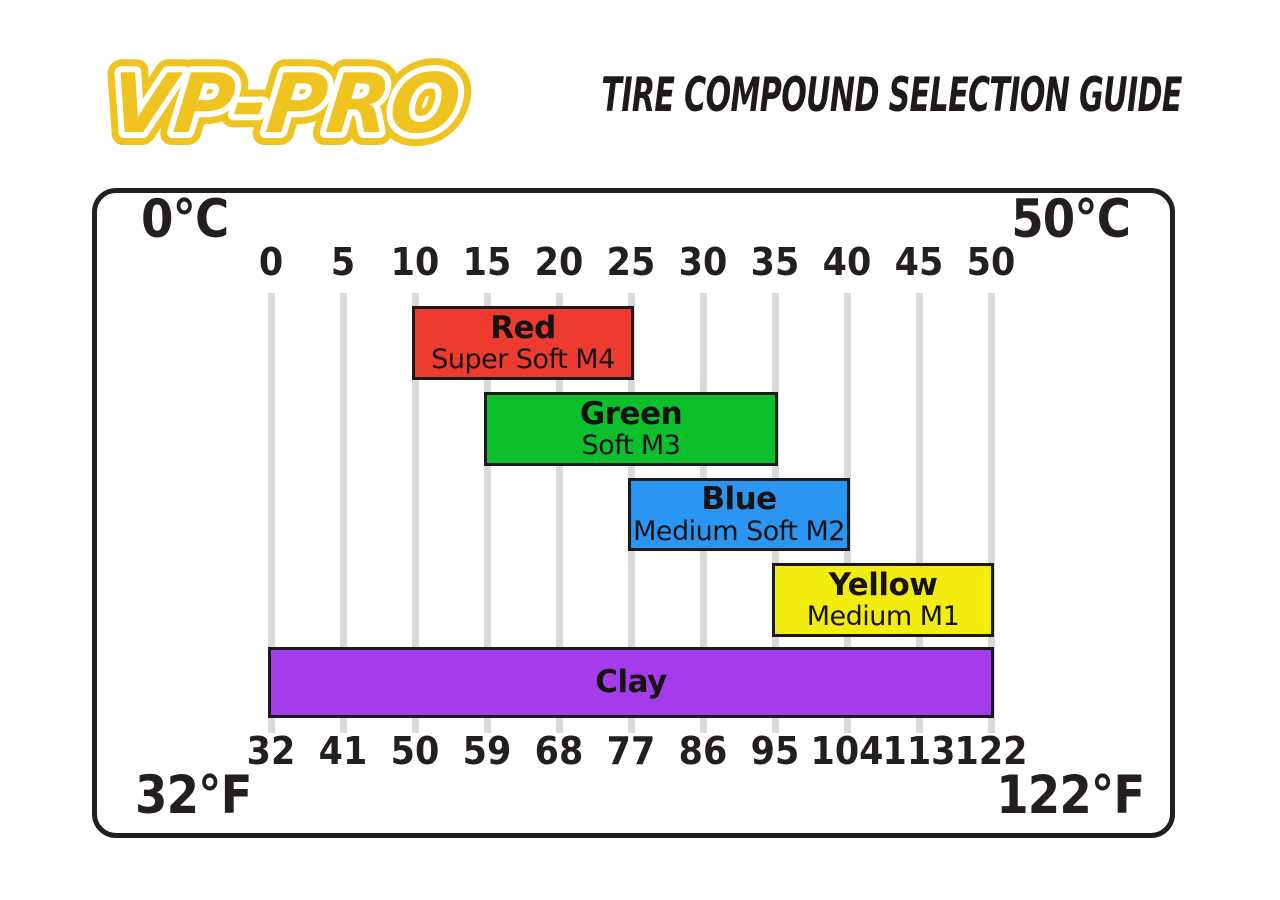  I want to click on celsius-tick-label: 20, so click(559, 262).